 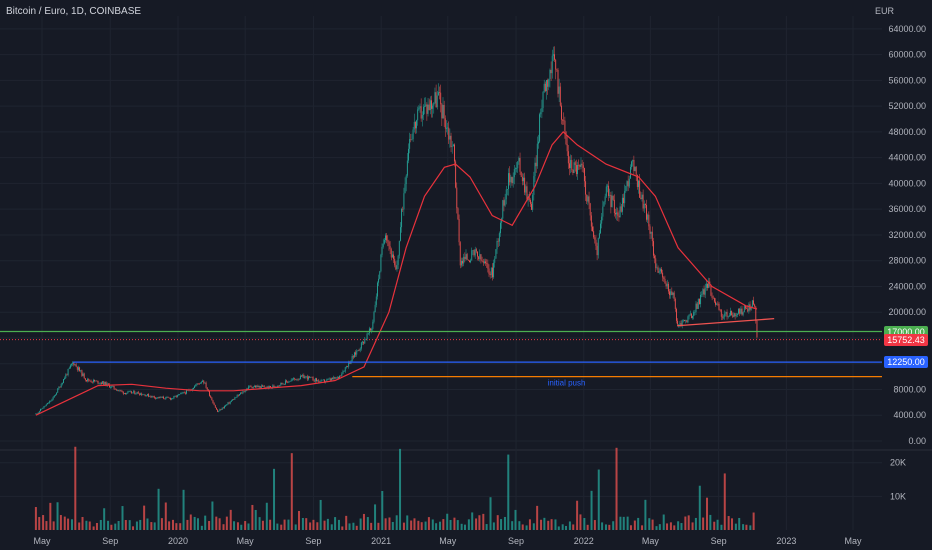 What do you see at coordinates (907, 55) in the screenshot?
I see `y-tick-label: 60000.00` at bounding box center [907, 55].